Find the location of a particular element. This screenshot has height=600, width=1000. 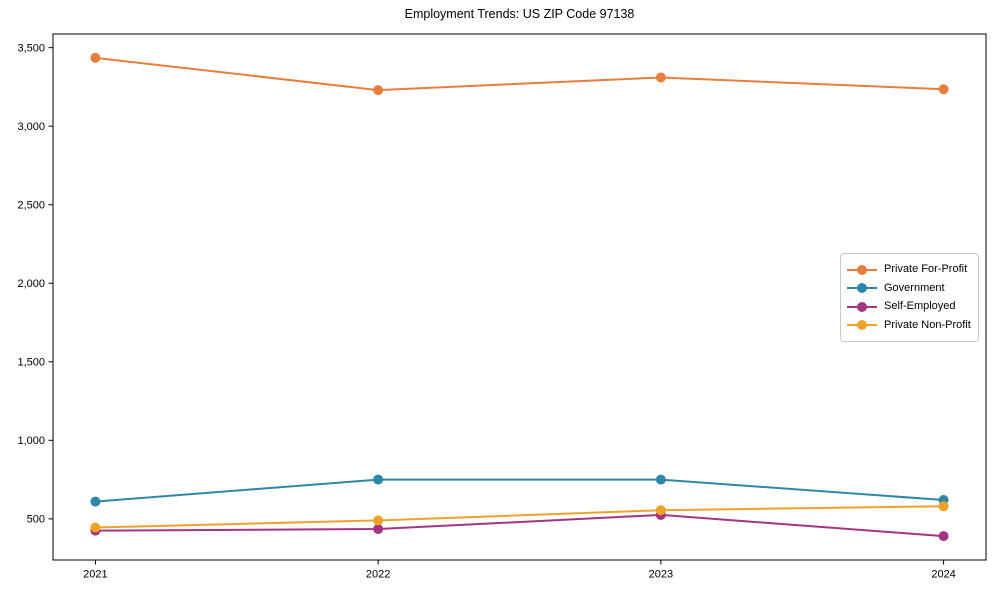

legend-item-private-non-profit: Private Non-Profit is located at coordinates (909, 324).